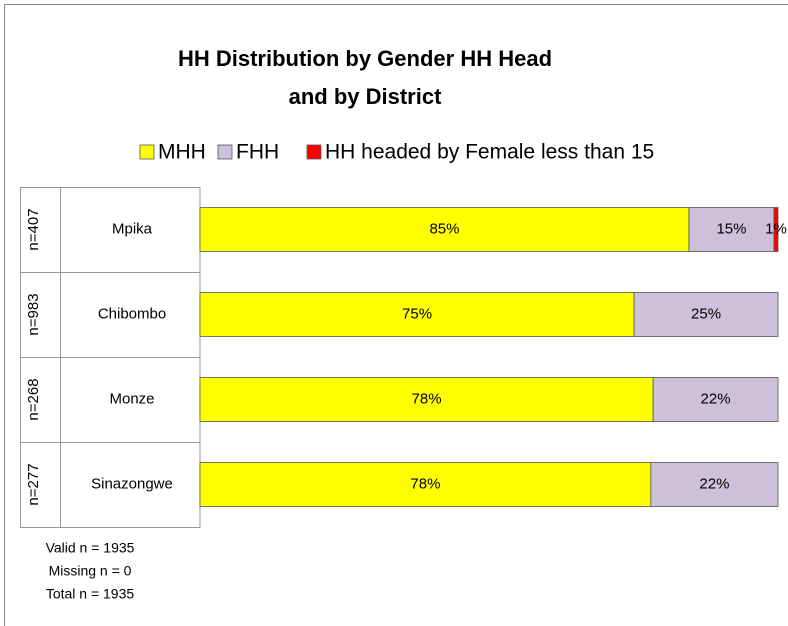 This screenshot has width=788, height=626. Describe the element at coordinates (90, 594) in the screenshot. I see `footnote: Total n = 1935` at that location.